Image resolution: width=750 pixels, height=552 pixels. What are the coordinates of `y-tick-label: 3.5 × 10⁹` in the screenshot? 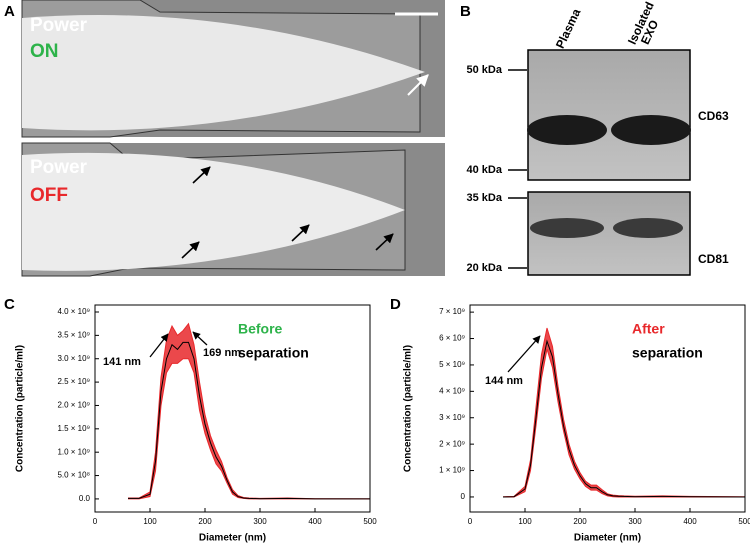 It's located at (73, 334).